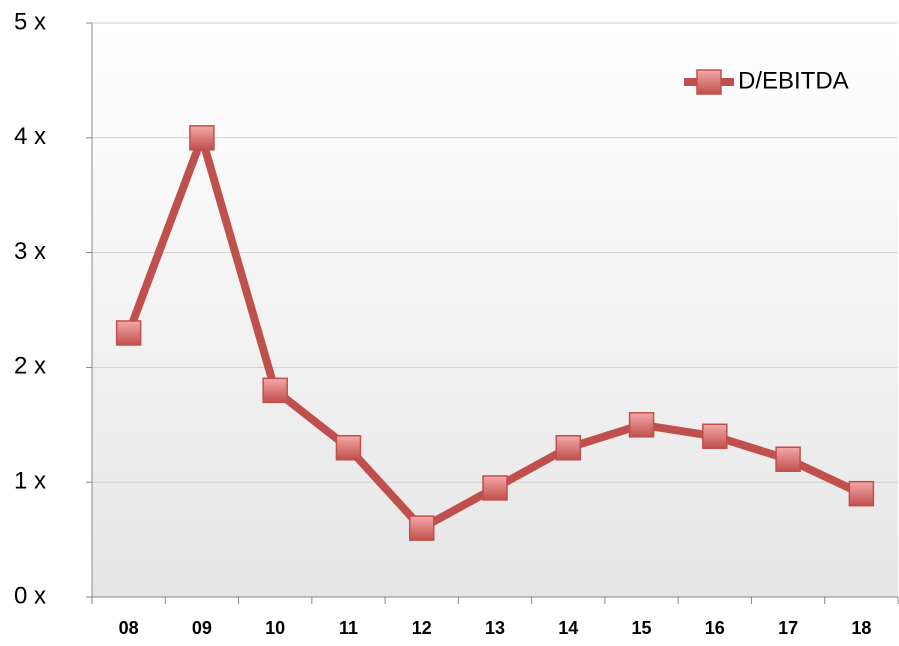 The width and height of the screenshot is (899, 646). What do you see at coordinates (568, 628) in the screenshot?
I see `x-tick-label: 14` at bounding box center [568, 628].